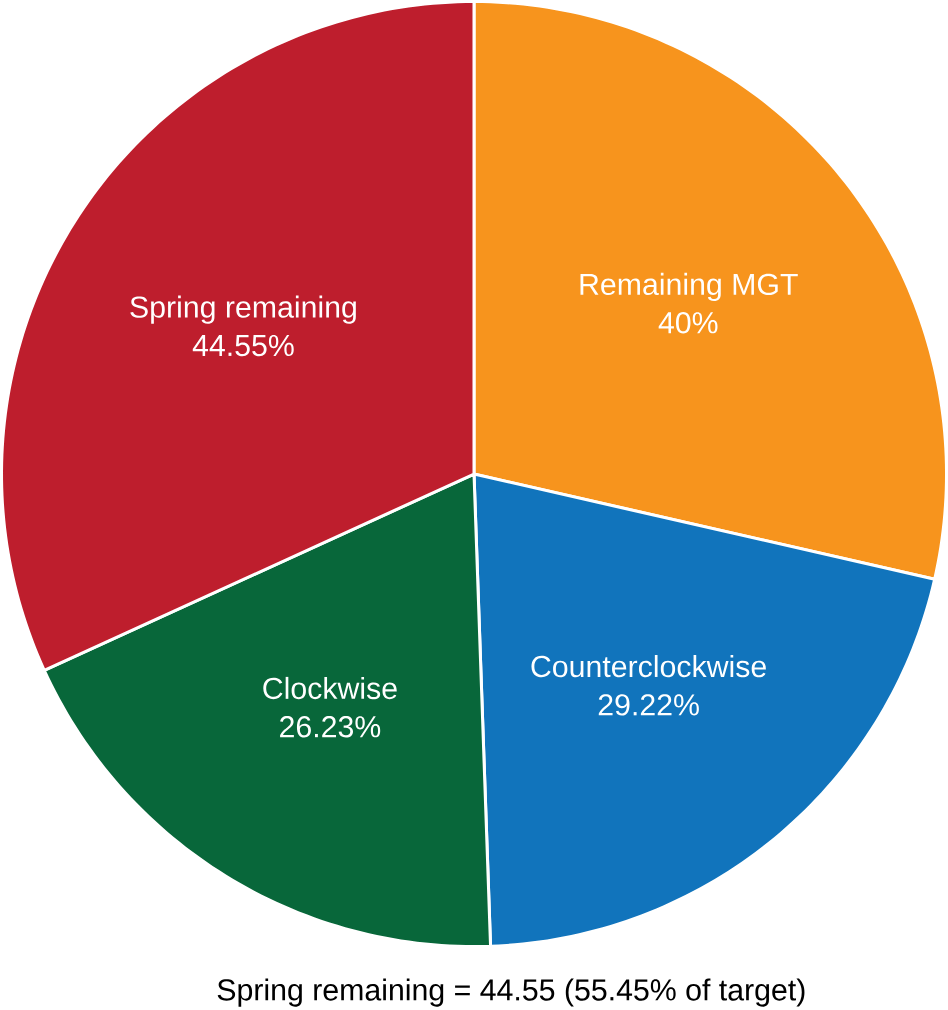  I want to click on data-label: 29.22%, so click(648, 705).